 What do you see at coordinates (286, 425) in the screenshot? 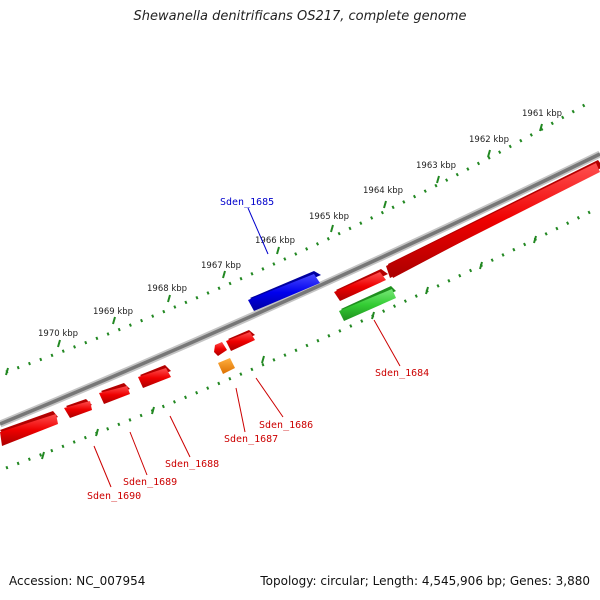
I see `gene-label-sden-1686: Sden_1686` at bounding box center [286, 425].